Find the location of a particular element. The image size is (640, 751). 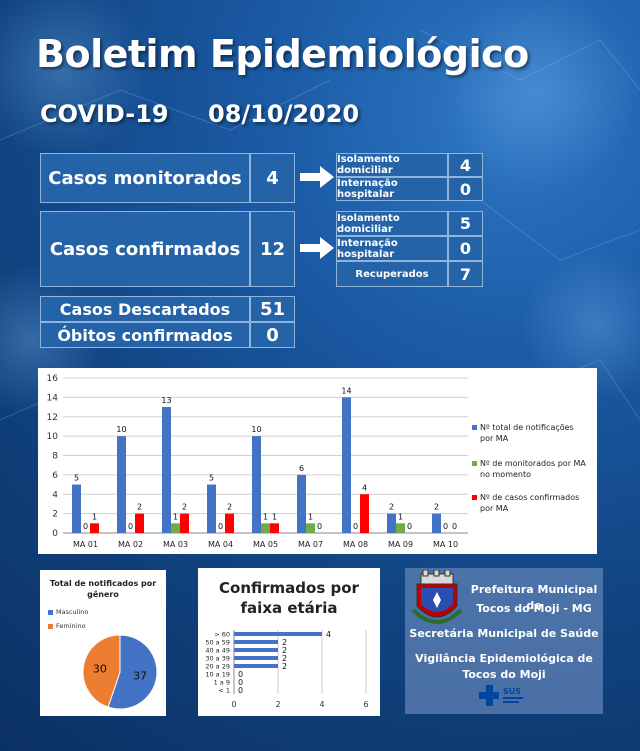

y-tick-label: 8 is located at coordinates (55, 457).